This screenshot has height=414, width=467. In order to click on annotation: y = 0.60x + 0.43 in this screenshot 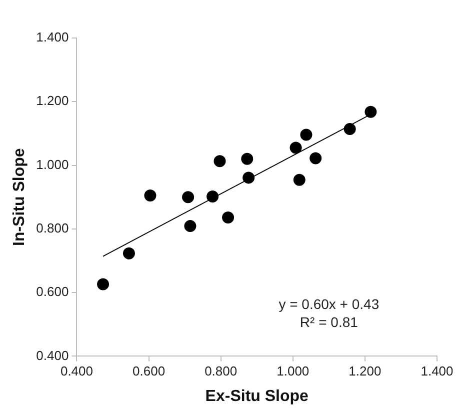, I will do `click(329, 304)`.